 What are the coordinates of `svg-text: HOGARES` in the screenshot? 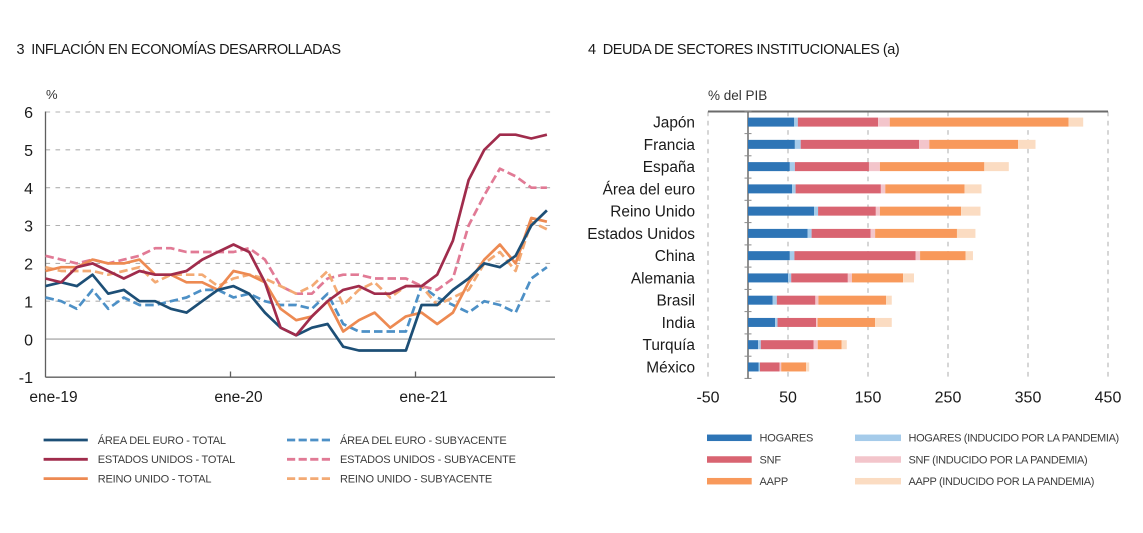 It's located at (787, 439).